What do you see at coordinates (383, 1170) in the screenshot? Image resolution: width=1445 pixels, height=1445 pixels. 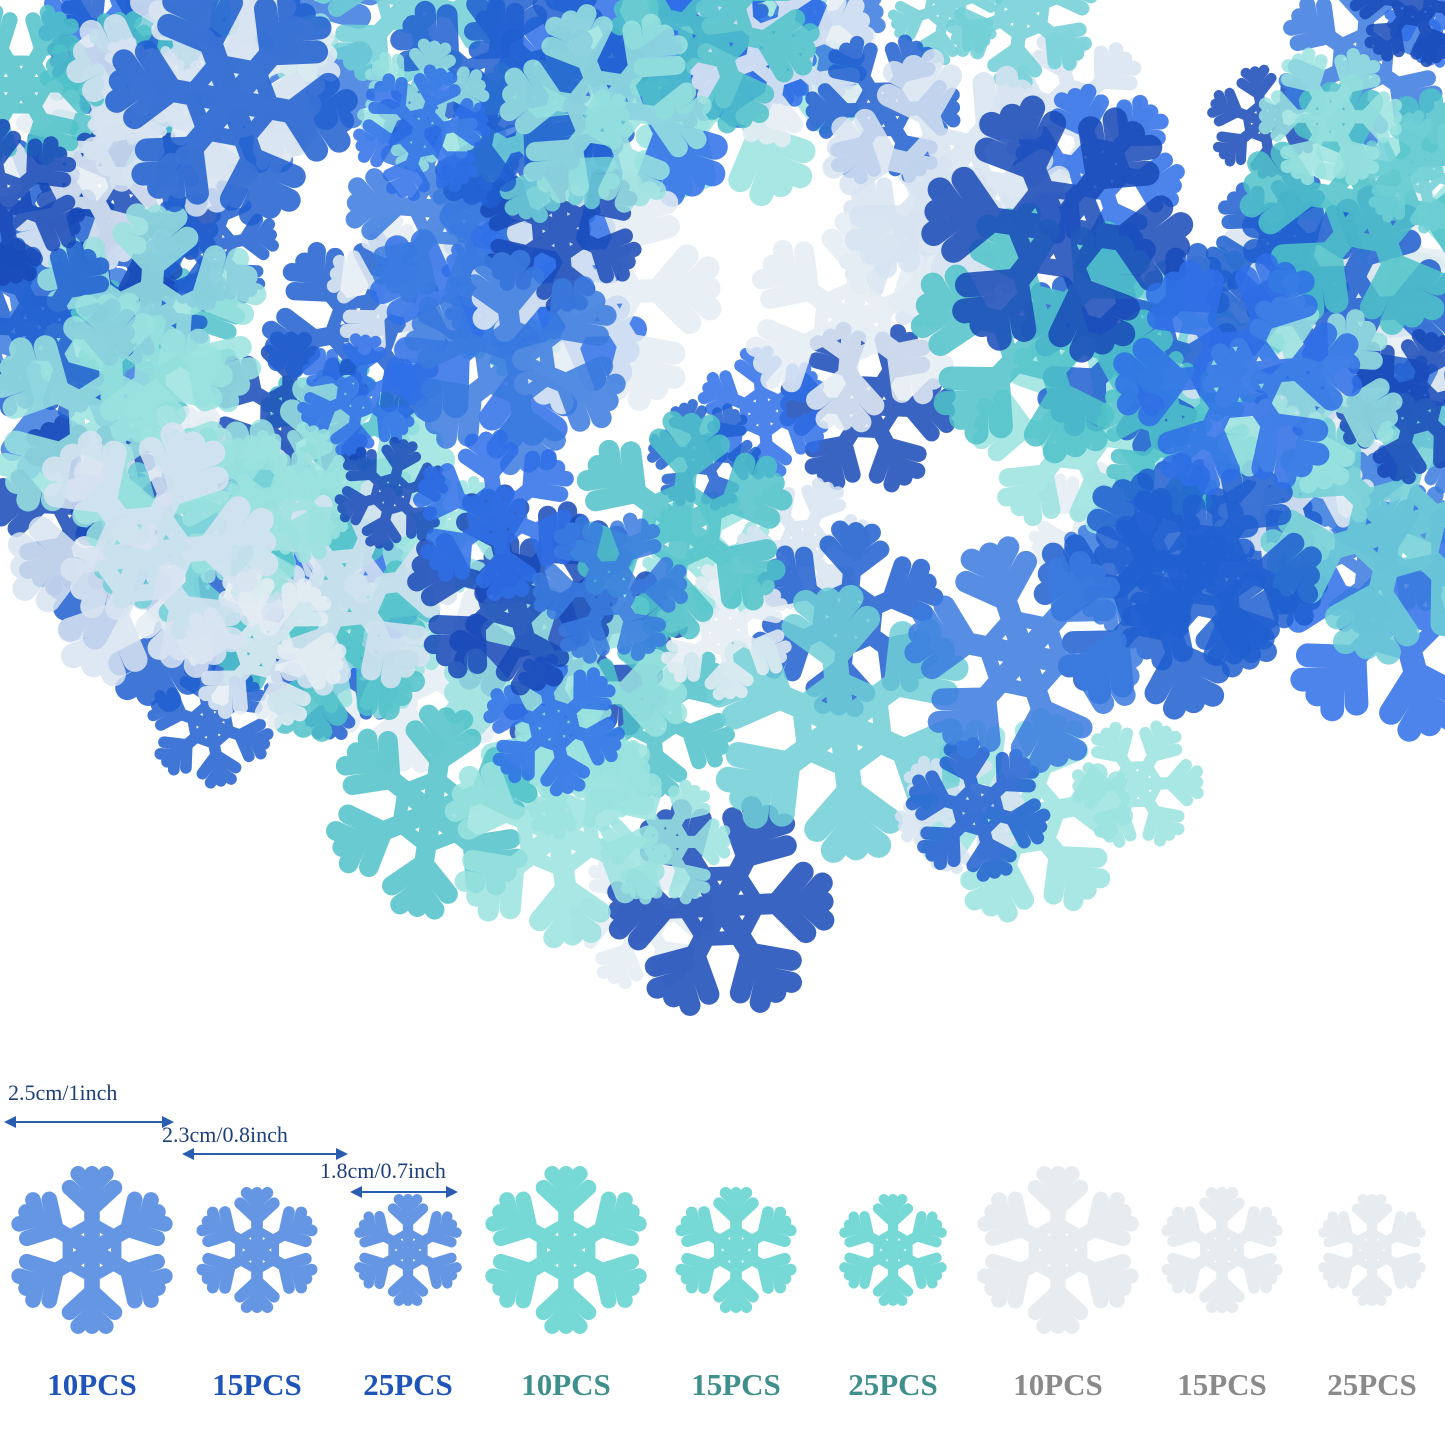 I see `size-label: 1.8cm/0.7inch` at bounding box center [383, 1170].